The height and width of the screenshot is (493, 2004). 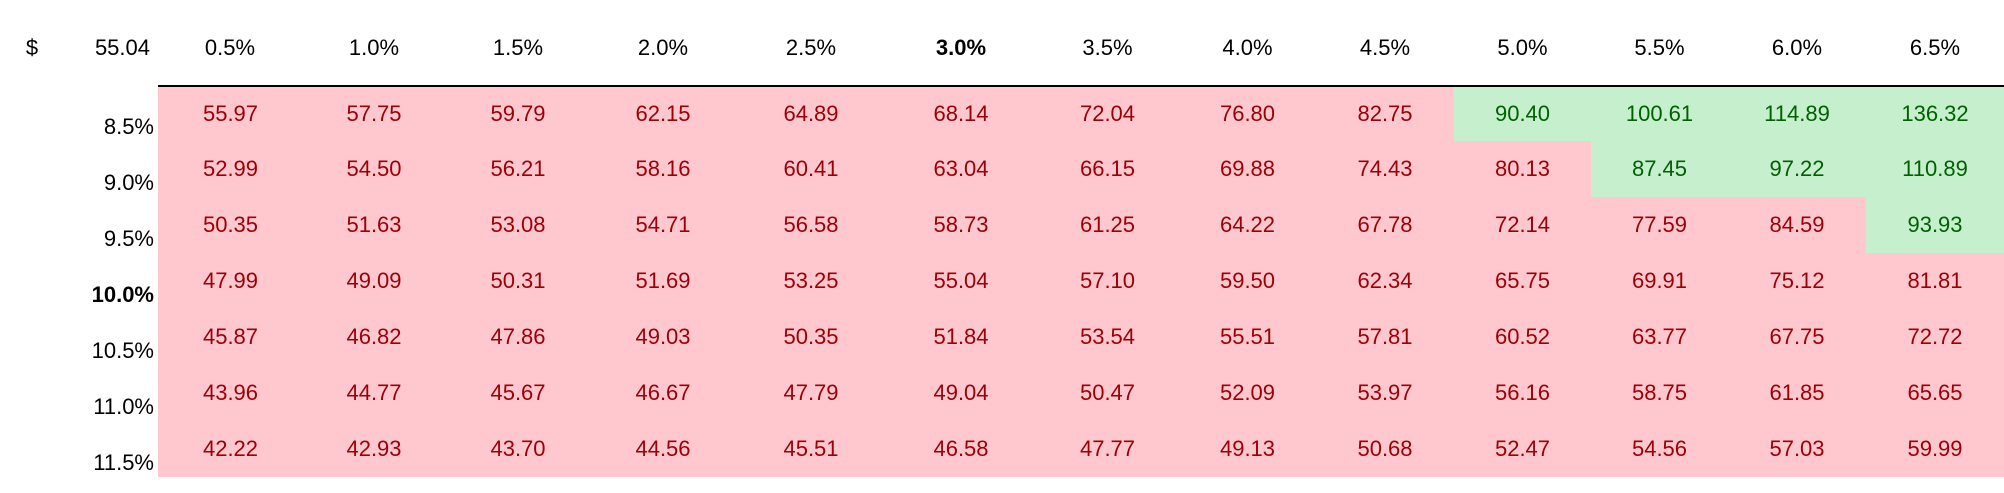 What do you see at coordinates (122, 350) in the screenshot?
I see `row-header: 10.5%` at bounding box center [122, 350].